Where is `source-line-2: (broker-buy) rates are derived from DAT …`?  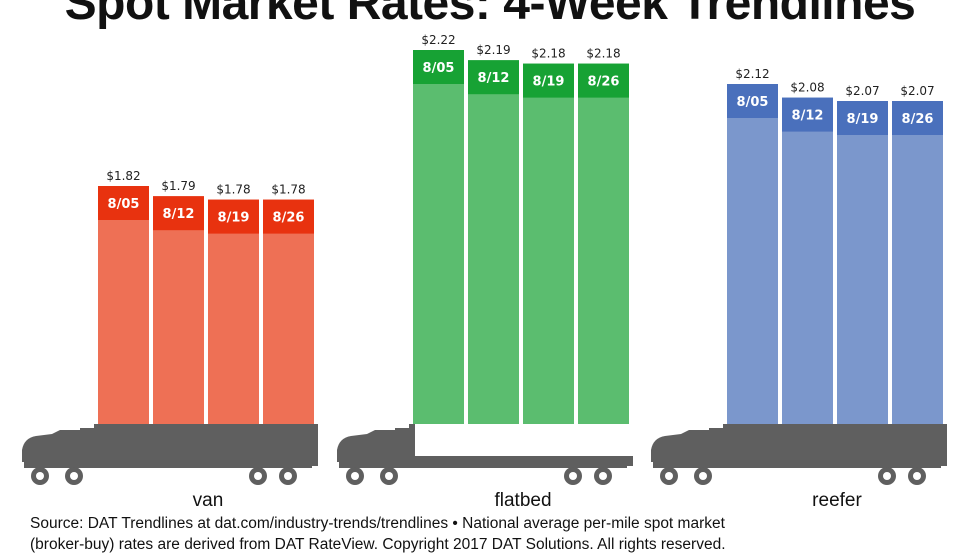
source-line-2: (broker-buy) rates are derived from DAT … is located at coordinates (378, 544).